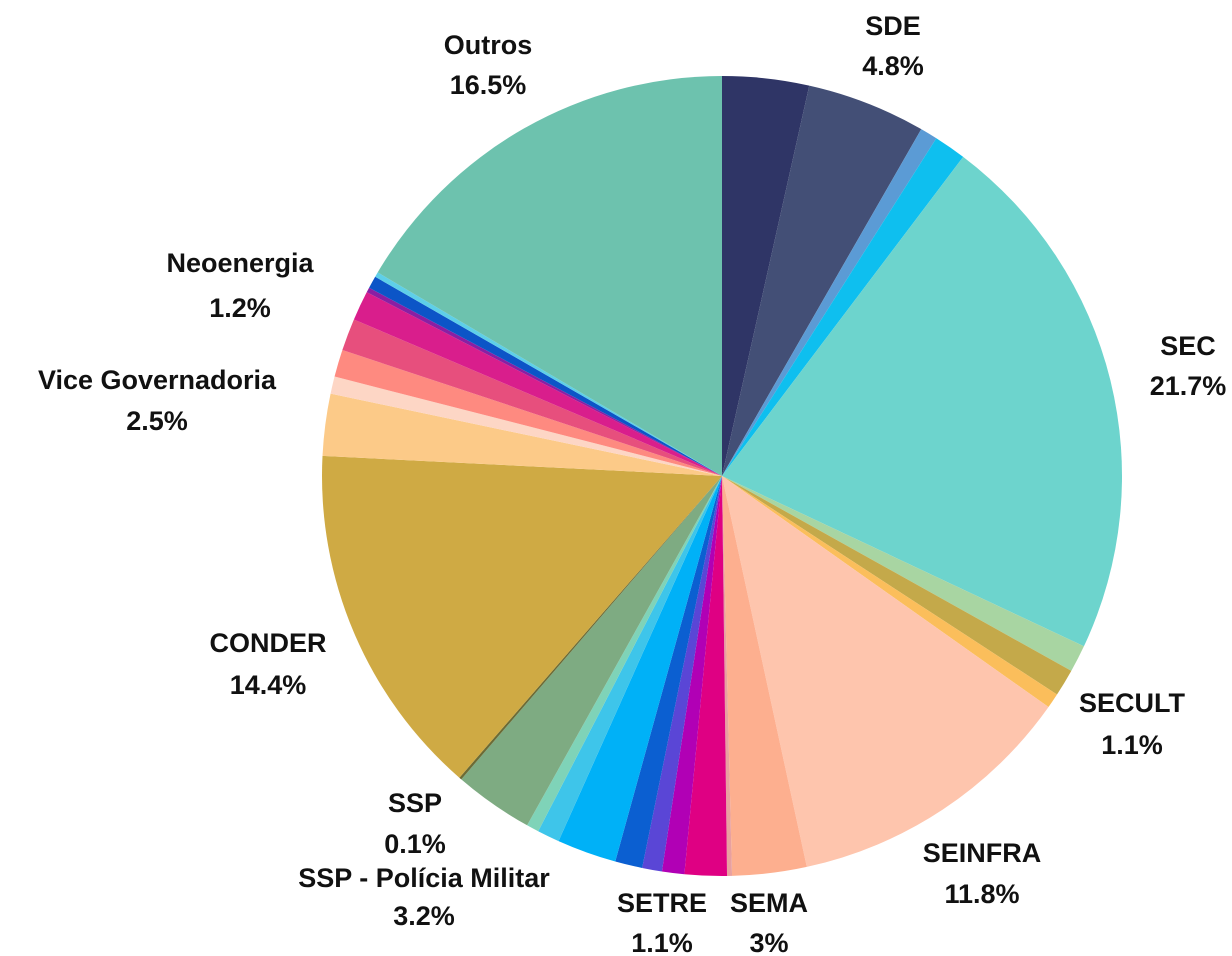  I want to click on slice-label: SEMA, so click(769, 903).